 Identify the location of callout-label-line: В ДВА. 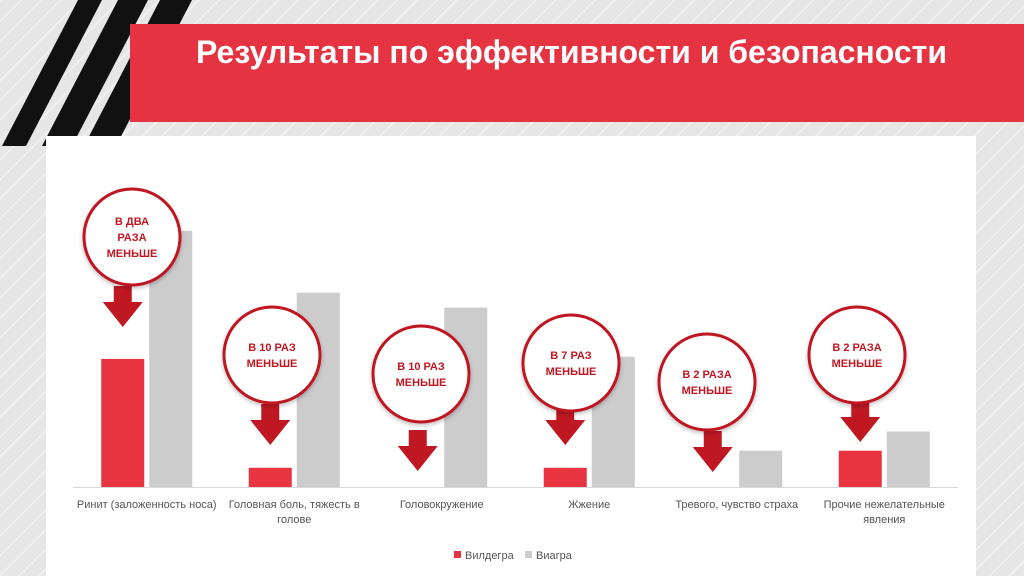
(132, 222).